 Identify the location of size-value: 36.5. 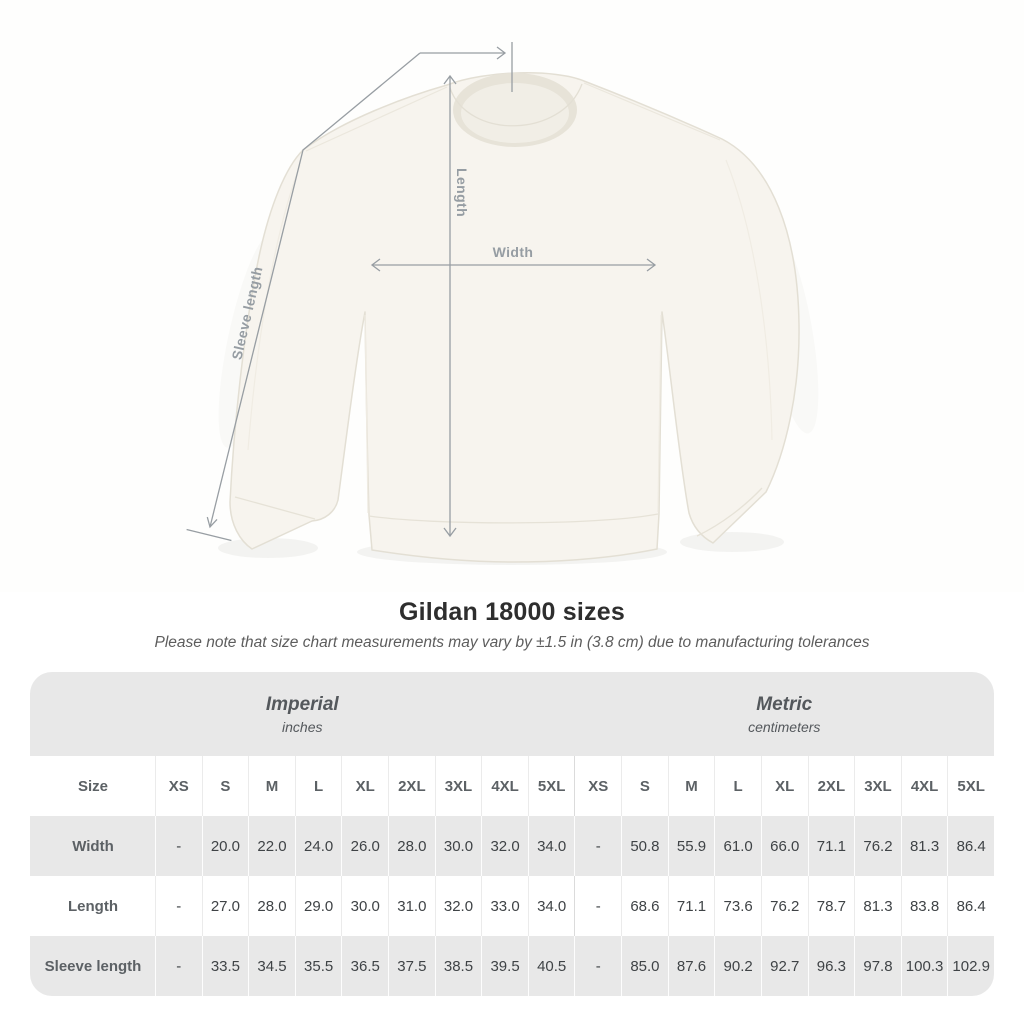
(364, 966).